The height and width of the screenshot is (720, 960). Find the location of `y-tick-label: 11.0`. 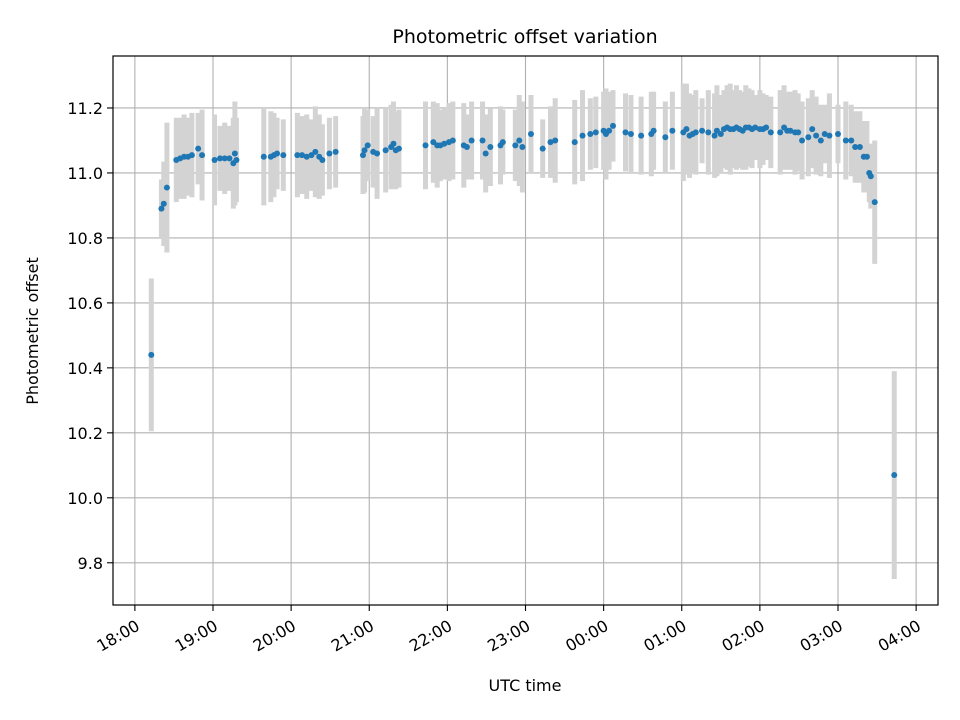

y-tick-label: 11.0 is located at coordinates (85, 173).